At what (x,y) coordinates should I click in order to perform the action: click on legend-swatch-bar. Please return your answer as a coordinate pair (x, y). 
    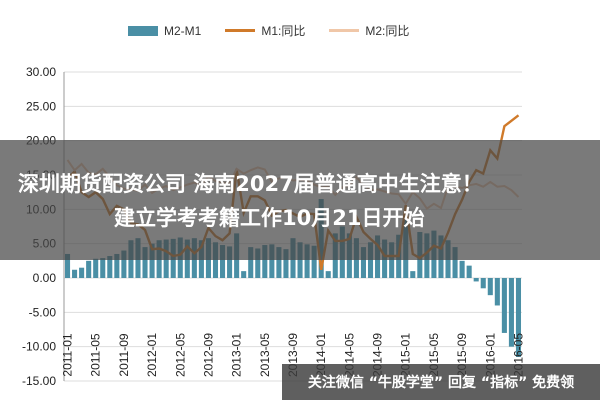
    Looking at the image, I should click on (143, 30).